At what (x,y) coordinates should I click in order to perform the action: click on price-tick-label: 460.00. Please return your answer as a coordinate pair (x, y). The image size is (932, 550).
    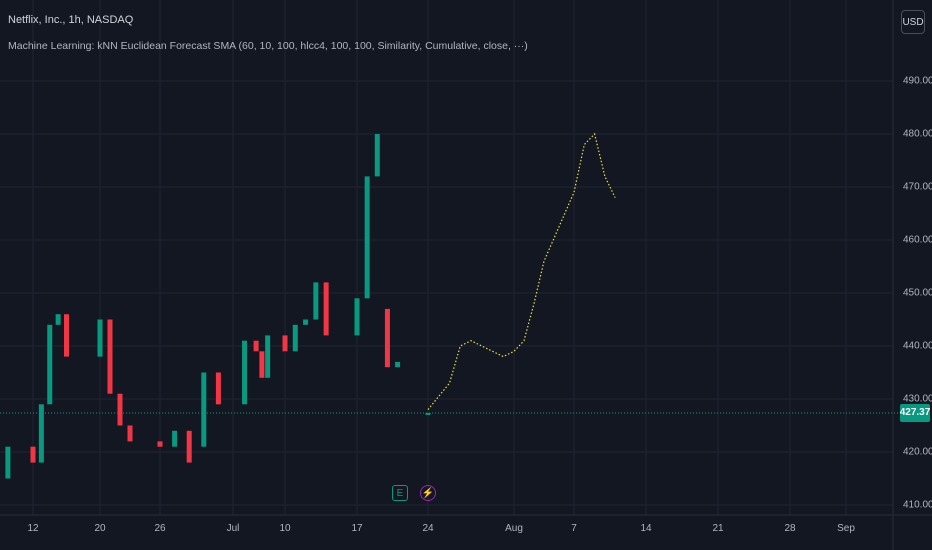
    Looking at the image, I should click on (917, 240).